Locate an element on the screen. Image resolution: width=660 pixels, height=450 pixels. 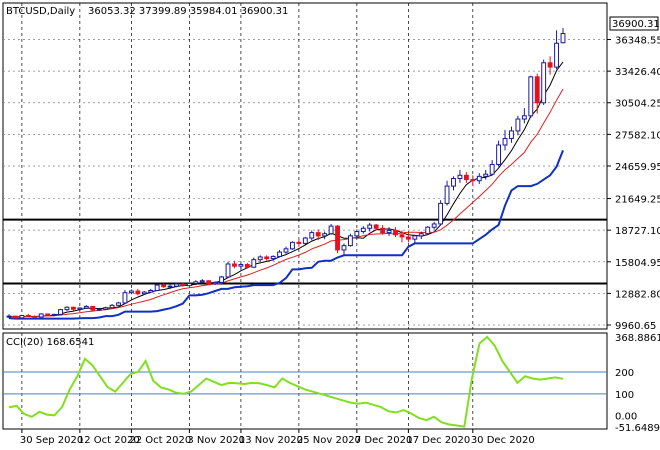
price-tick-label: 27582.10 is located at coordinates (637, 135).